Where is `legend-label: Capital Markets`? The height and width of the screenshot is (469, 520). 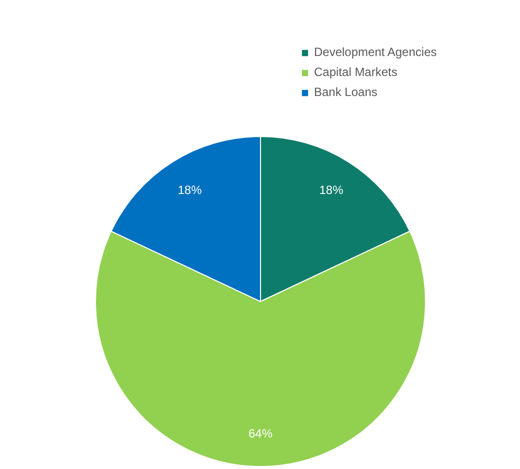
legend-label: Capital Markets is located at coordinates (356, 72).